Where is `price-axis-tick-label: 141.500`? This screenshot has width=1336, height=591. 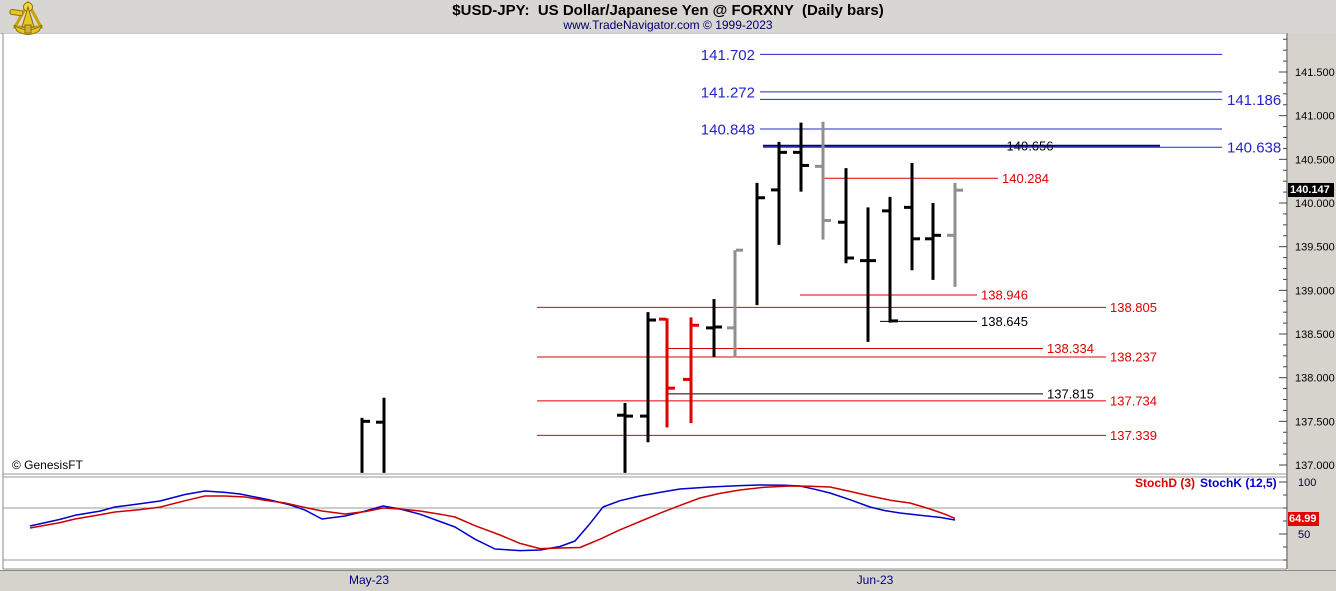
price-axis-tick-label: 141.500 is located at coordinates (1315, 73).